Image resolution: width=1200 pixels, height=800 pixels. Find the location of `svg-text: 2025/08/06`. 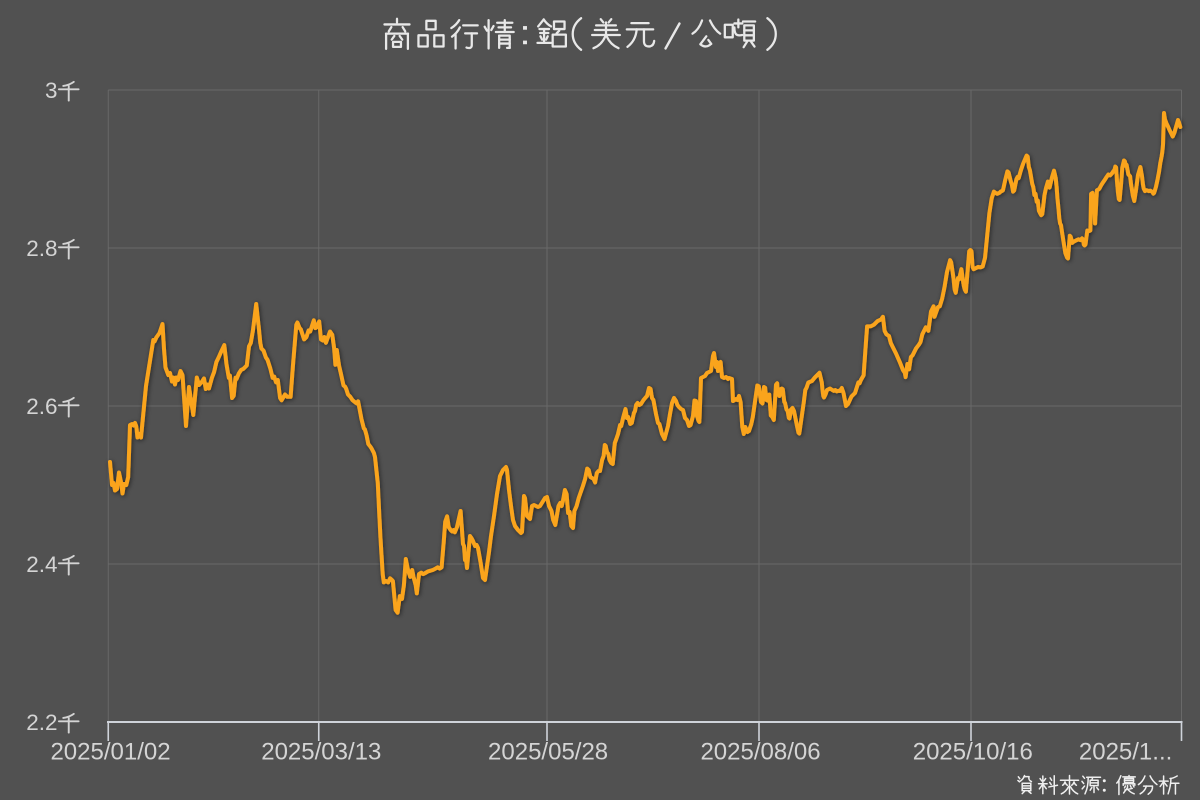

svg-text: 2025/08/06 is located at coordinates (760, 752).